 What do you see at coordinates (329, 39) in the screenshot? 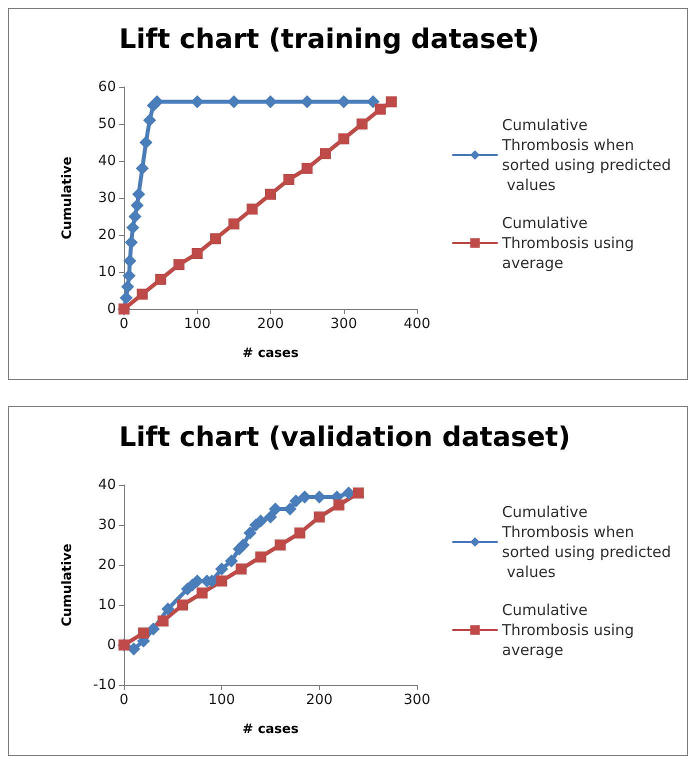
I see `chart-title: Lift chart (training dataset)` at bounding box center [329, 39].